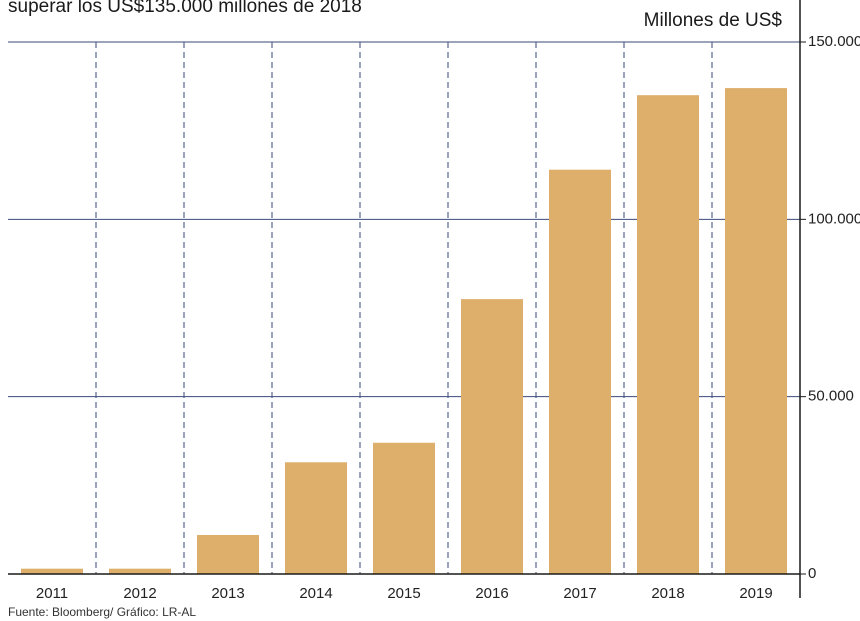 The height and width of the screenshot is (621, 860). Describe the element at coordinates (579, 593) in the screenshot. I see `x-tick-label: 2017` at that location.